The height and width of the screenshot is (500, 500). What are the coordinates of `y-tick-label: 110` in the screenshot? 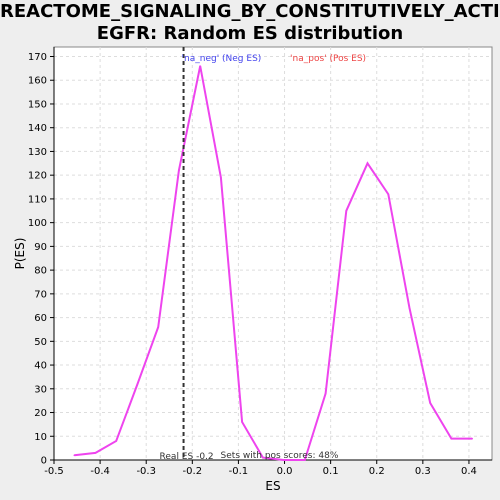 It's located at (37, 199).